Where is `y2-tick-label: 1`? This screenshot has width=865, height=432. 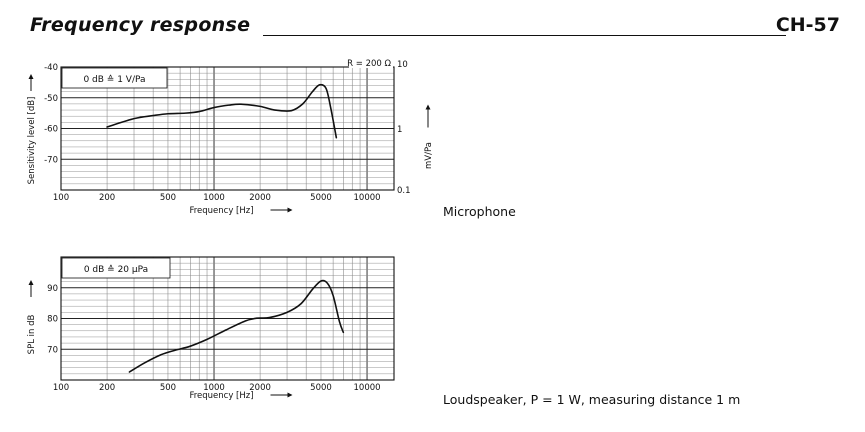
y2-tick-label: 1 is located at coordinates (399, 130).